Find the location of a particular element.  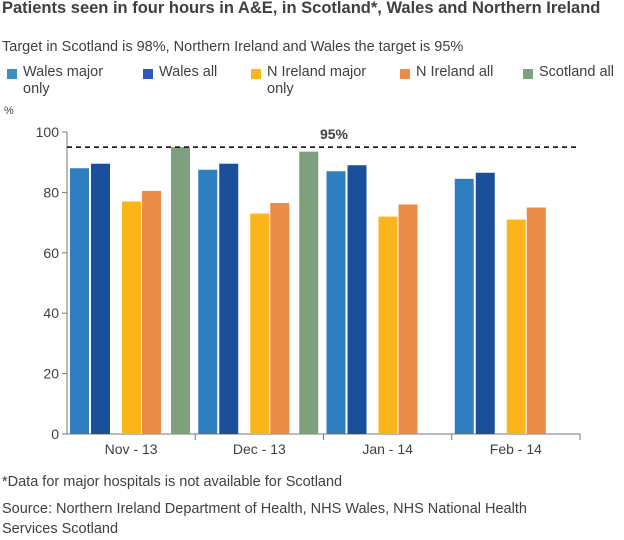

y-tick-label: 100 is located at coordinates (48, 132).